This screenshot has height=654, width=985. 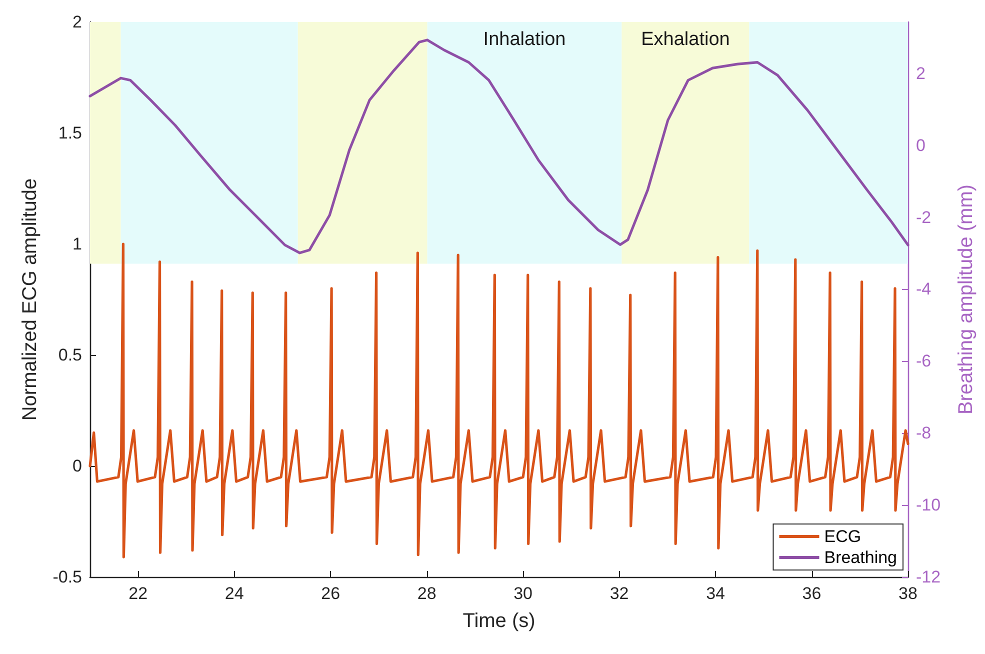 What do you see at coordinates (921, 145) in the screenshot?
I see `y2-tick-label: 0` at bounding box center [921, 145].